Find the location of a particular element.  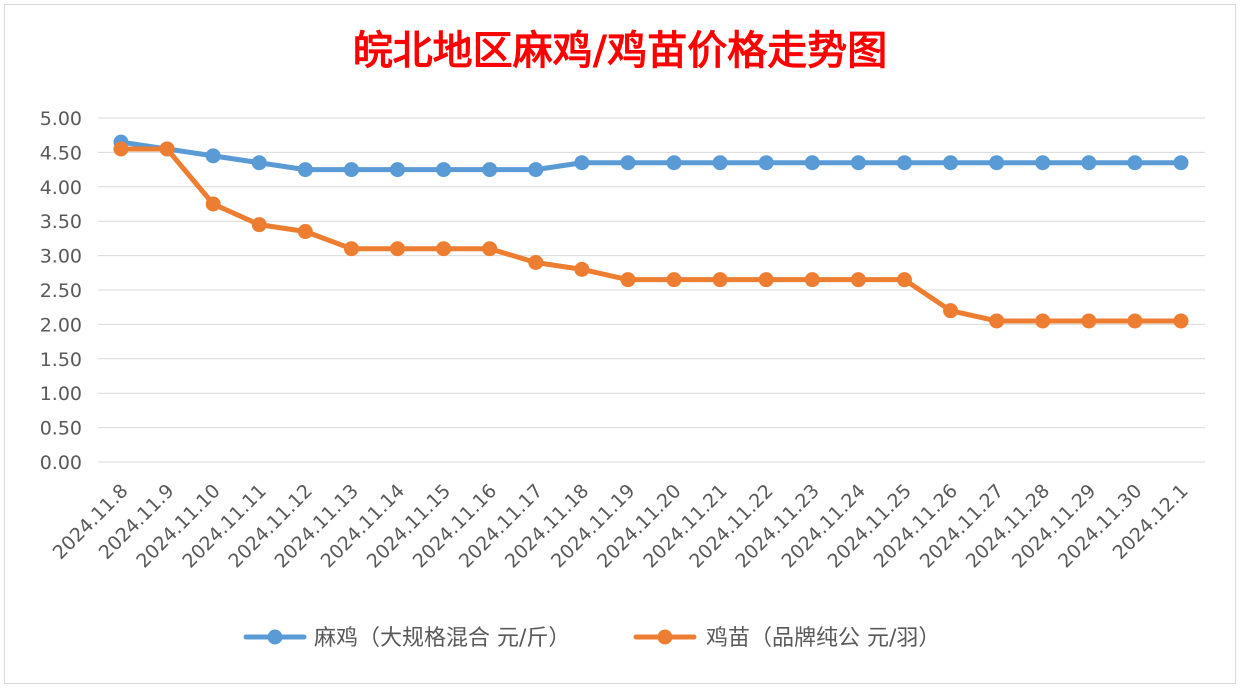

legend-item: 鸡苗（品牌纯公 元/羽） is located at coordinates (786, 638).